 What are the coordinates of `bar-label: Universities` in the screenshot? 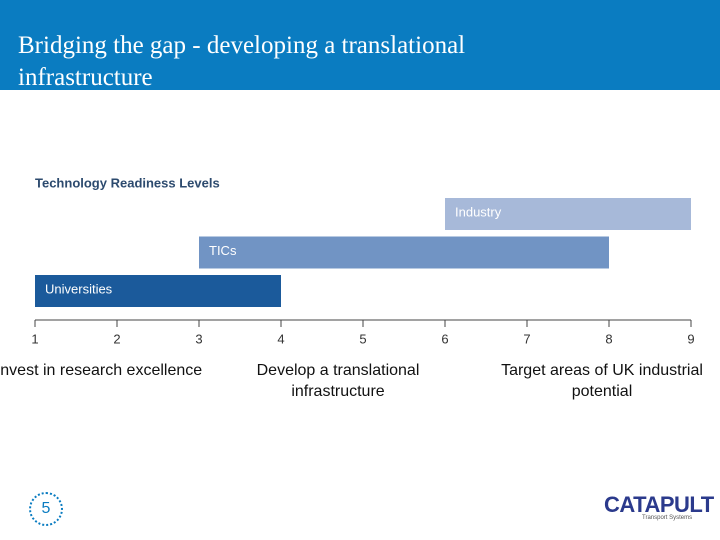 It's located at (79, 288).